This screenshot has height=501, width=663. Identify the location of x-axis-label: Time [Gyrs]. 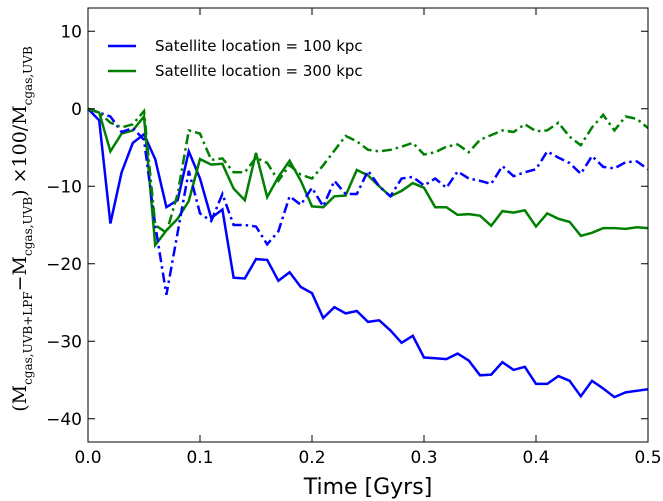
(368, 487).